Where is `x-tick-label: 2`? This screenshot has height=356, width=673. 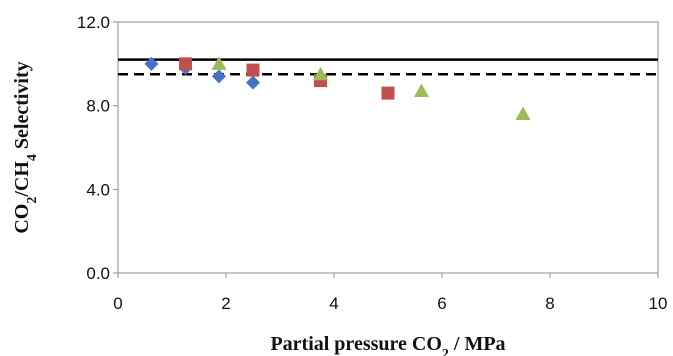
x-tick-label: 2 is located at coordinates (225, 303).